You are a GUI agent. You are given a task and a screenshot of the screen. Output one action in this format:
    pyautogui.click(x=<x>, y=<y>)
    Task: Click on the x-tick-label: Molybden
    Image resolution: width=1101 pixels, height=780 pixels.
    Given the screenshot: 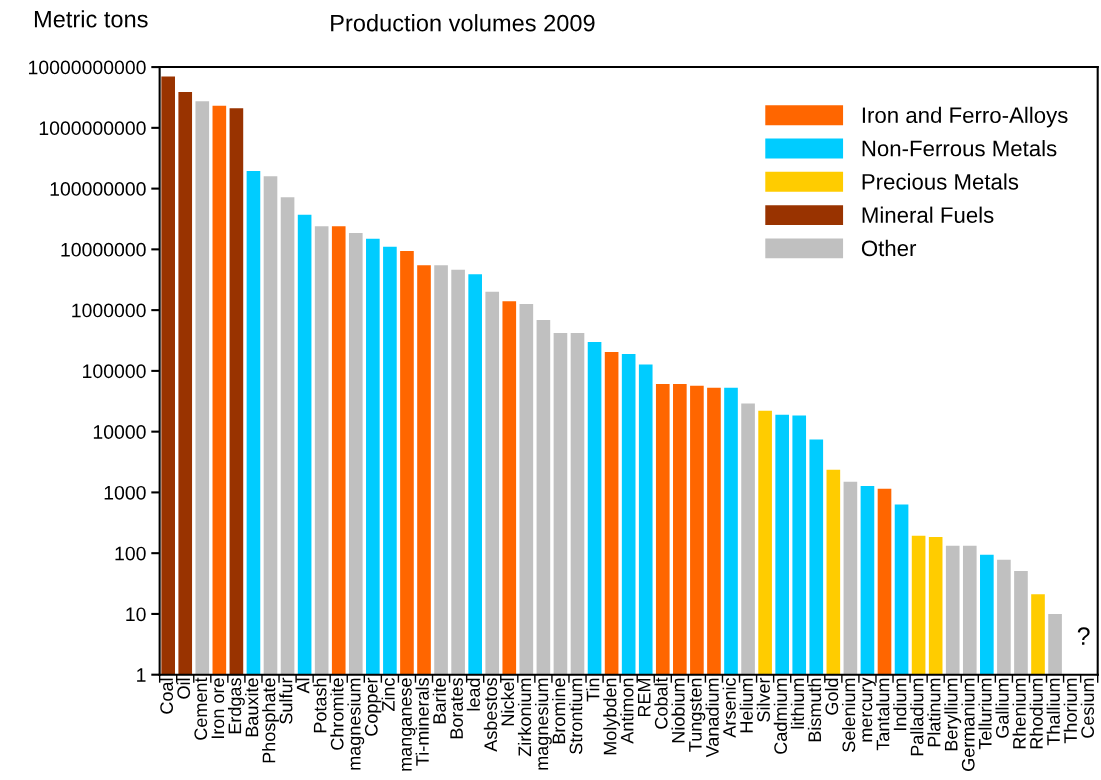 What is the action you would take?
    pyautogui.click(x=612, y=716)
    